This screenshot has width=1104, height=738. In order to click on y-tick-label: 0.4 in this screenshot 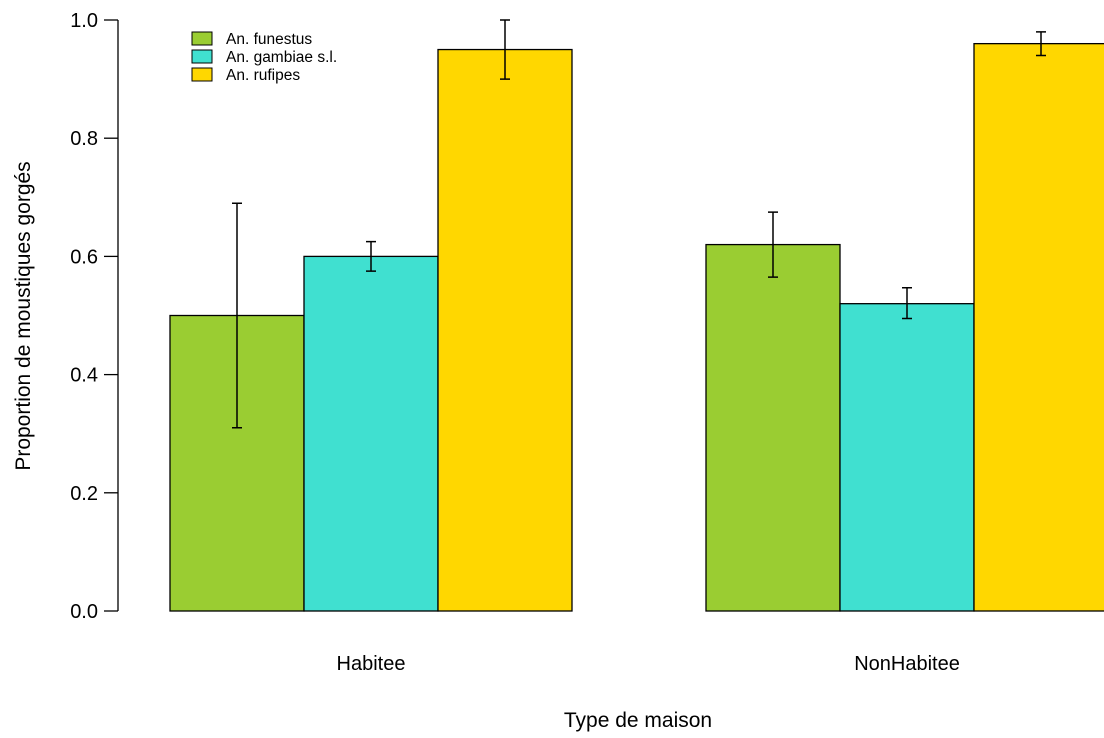, I will do `click(84, 376)`.